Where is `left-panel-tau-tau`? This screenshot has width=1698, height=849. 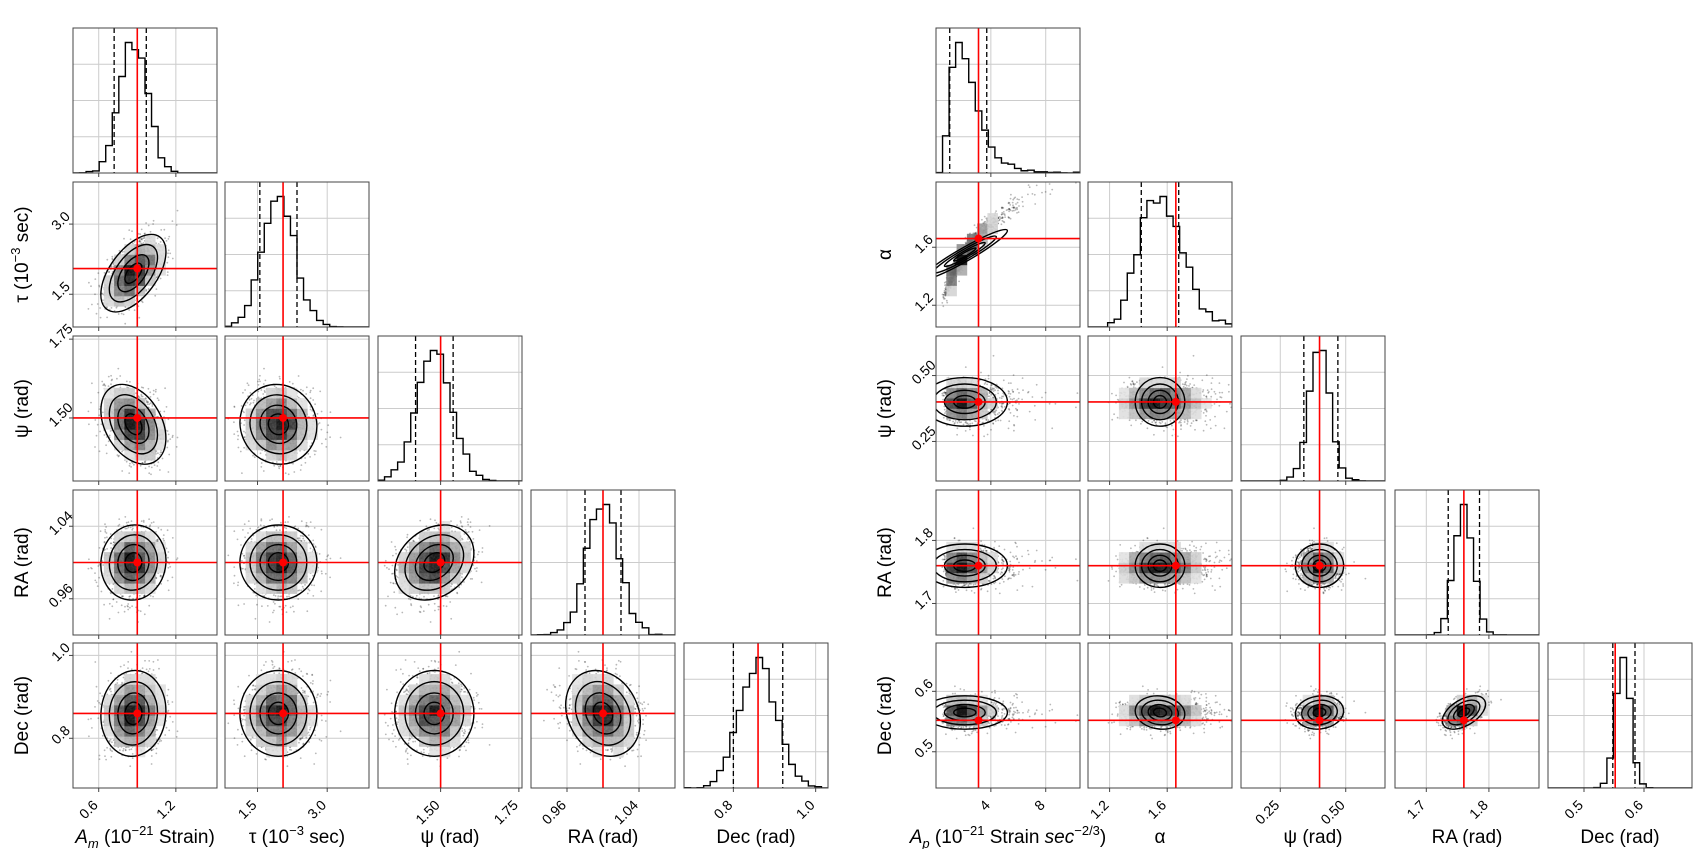 left-panel-tau-tau is located at coordinates (297, 256).